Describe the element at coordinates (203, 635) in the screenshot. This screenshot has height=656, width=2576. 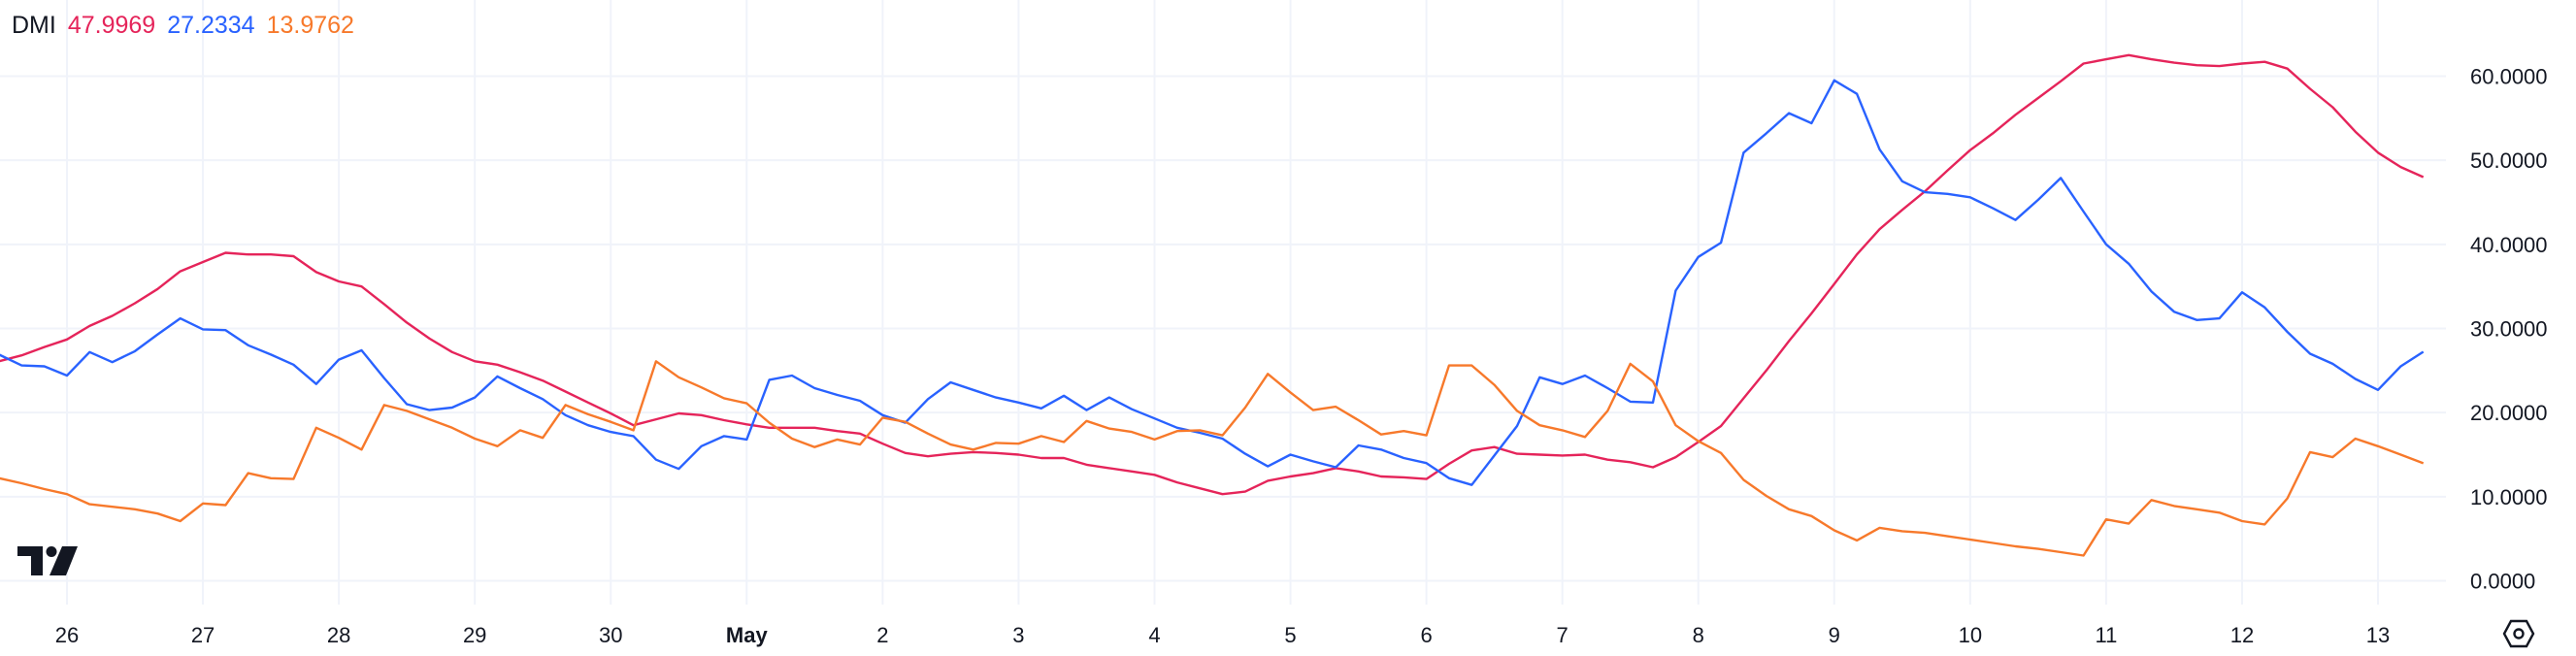
I see `x-tick-label: 27` at that location.